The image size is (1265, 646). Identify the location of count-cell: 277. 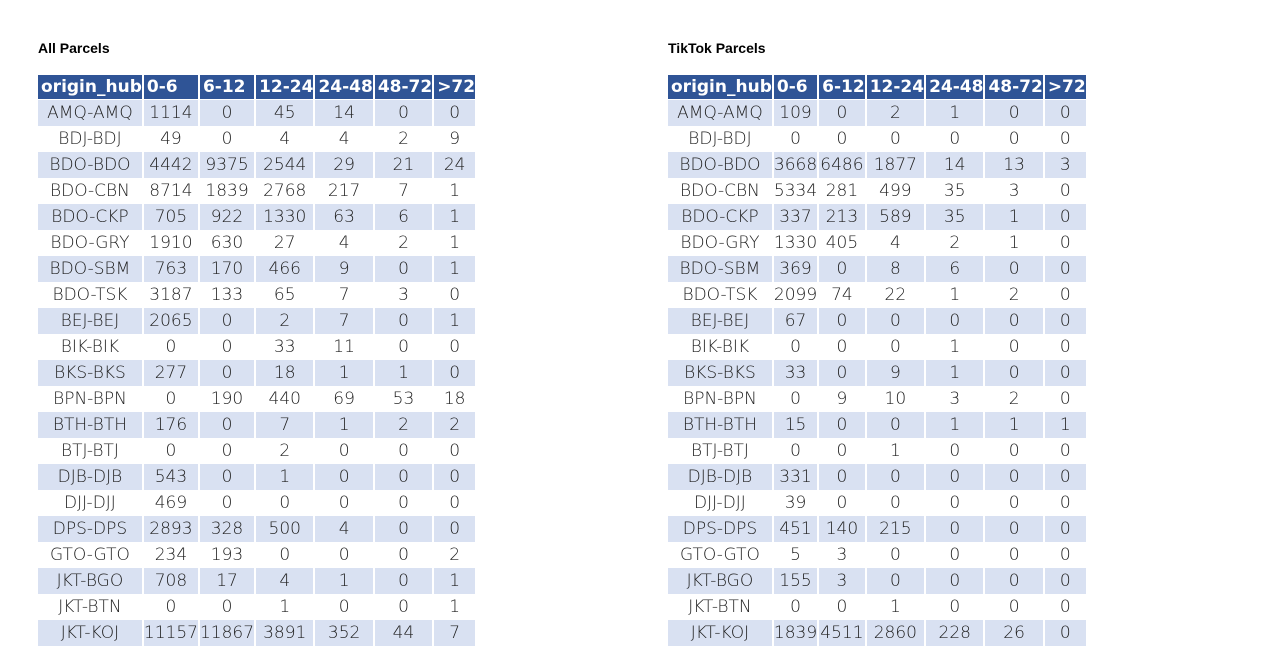
(171, 373).